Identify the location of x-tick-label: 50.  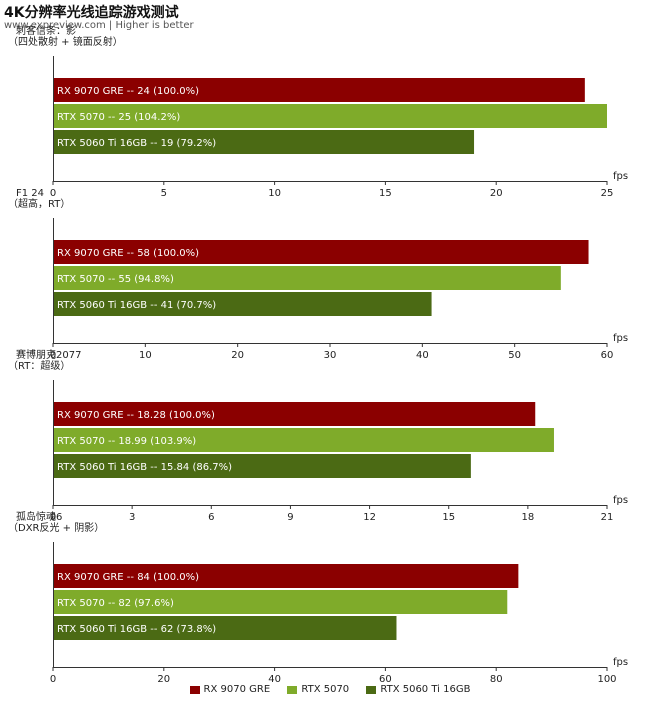
(514, 355).